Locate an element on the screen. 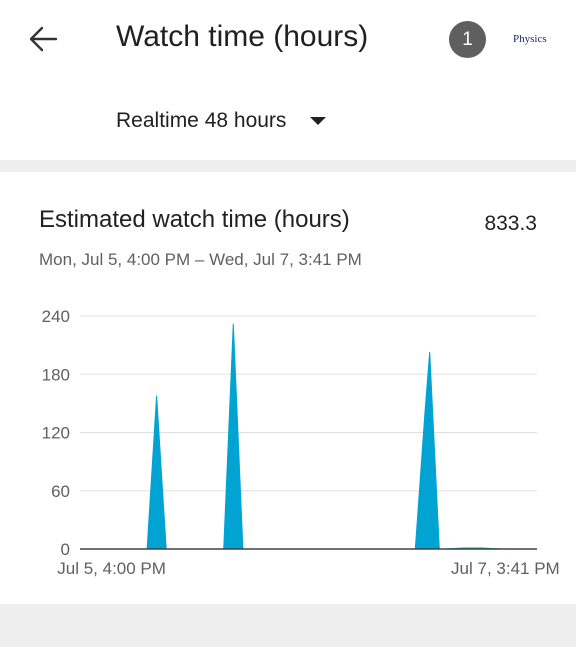  bottom-band is located at coordinates (288, 625).